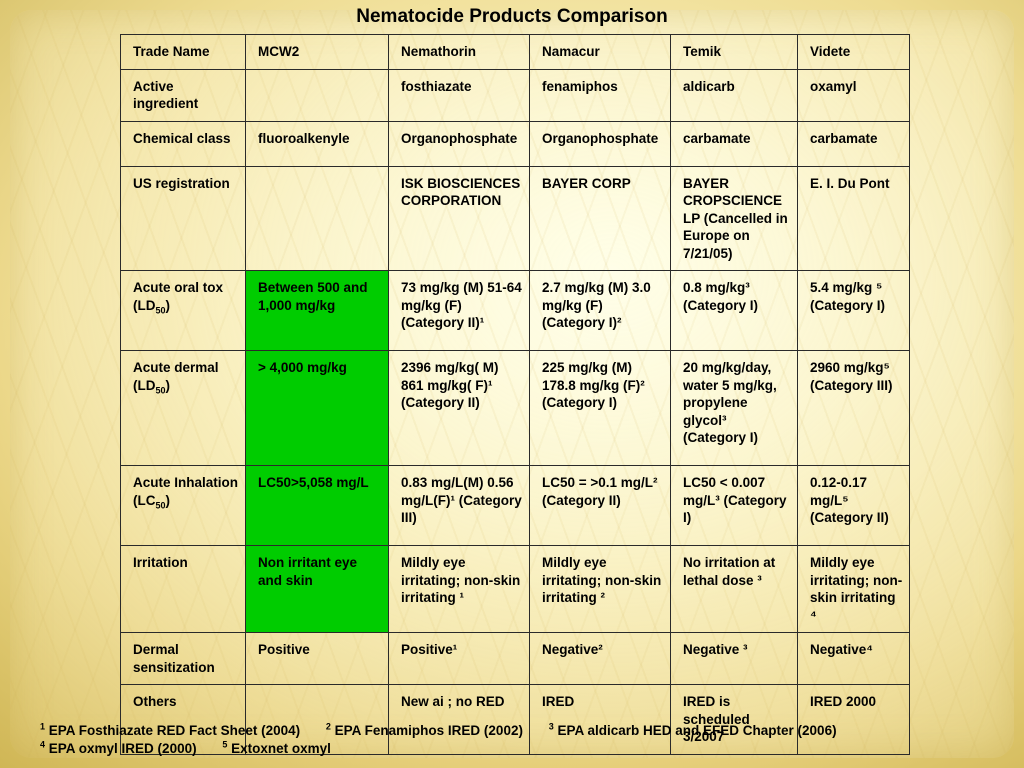 Image resolution: width=1024 pixels, height=768 pixels. I want to click on cell-mcw2: Non irritant eye and skin, so click(317, 589).